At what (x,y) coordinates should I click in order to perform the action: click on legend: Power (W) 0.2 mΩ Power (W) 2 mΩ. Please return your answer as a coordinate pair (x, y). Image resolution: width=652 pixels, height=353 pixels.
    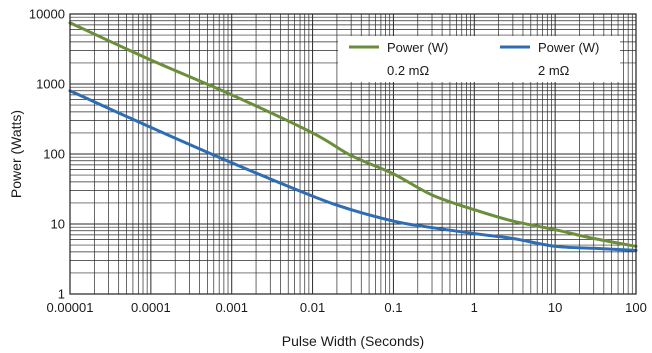
    Looking at the image, I should click on (479, 59).